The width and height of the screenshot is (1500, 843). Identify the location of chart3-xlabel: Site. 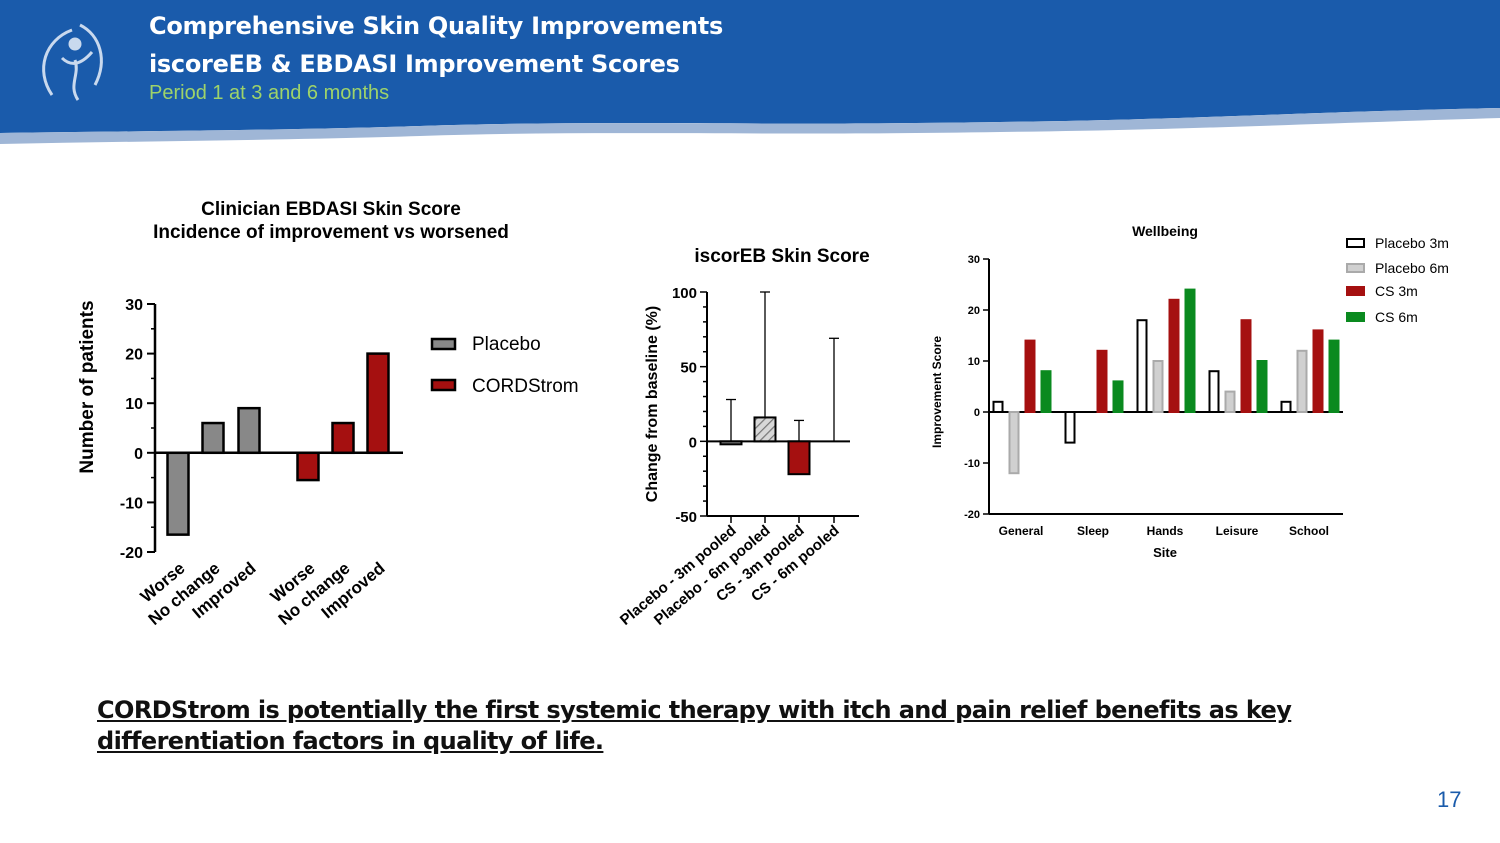
(1165, 552).